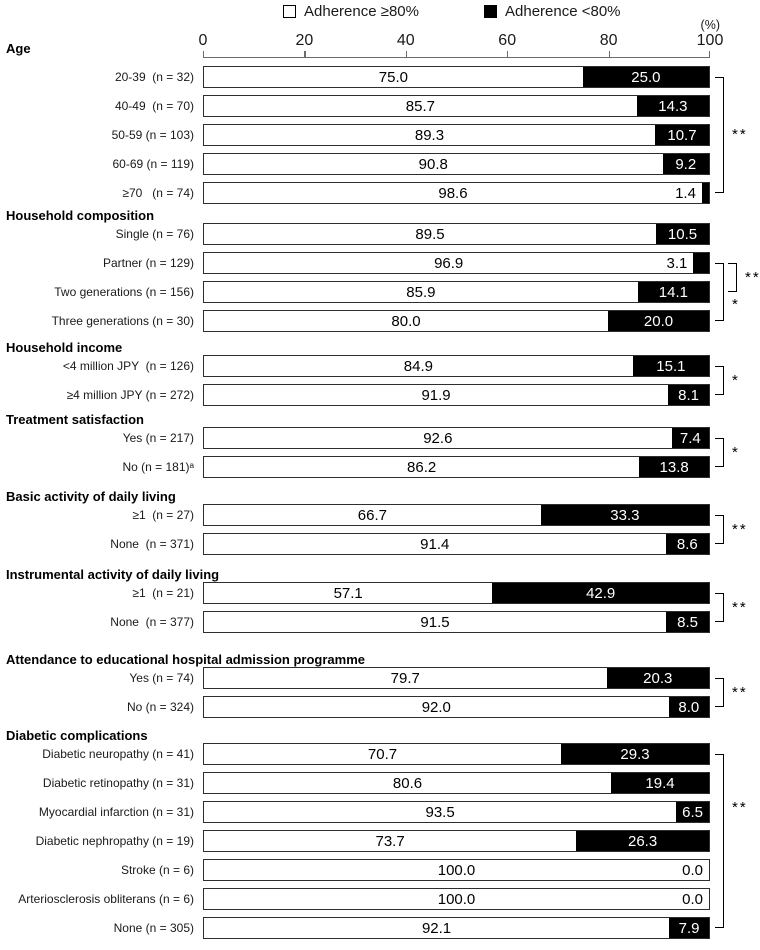  Describe the element at coordinates (456, 77) in the screenshot. I see `bar-track: 75.0 25.0` at that location.